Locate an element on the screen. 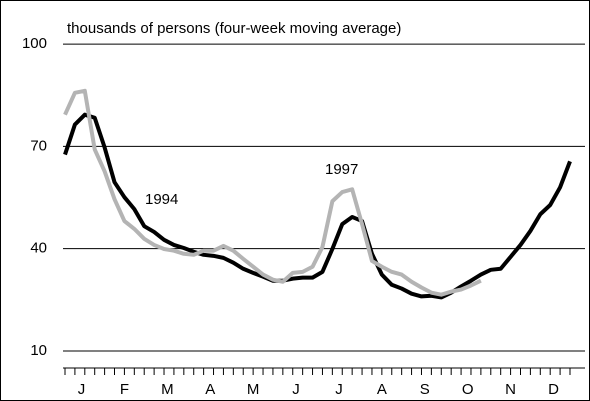 This screenshot has width=590, height=401. y-tick-label: 10 is located at coordinates (38, 350).